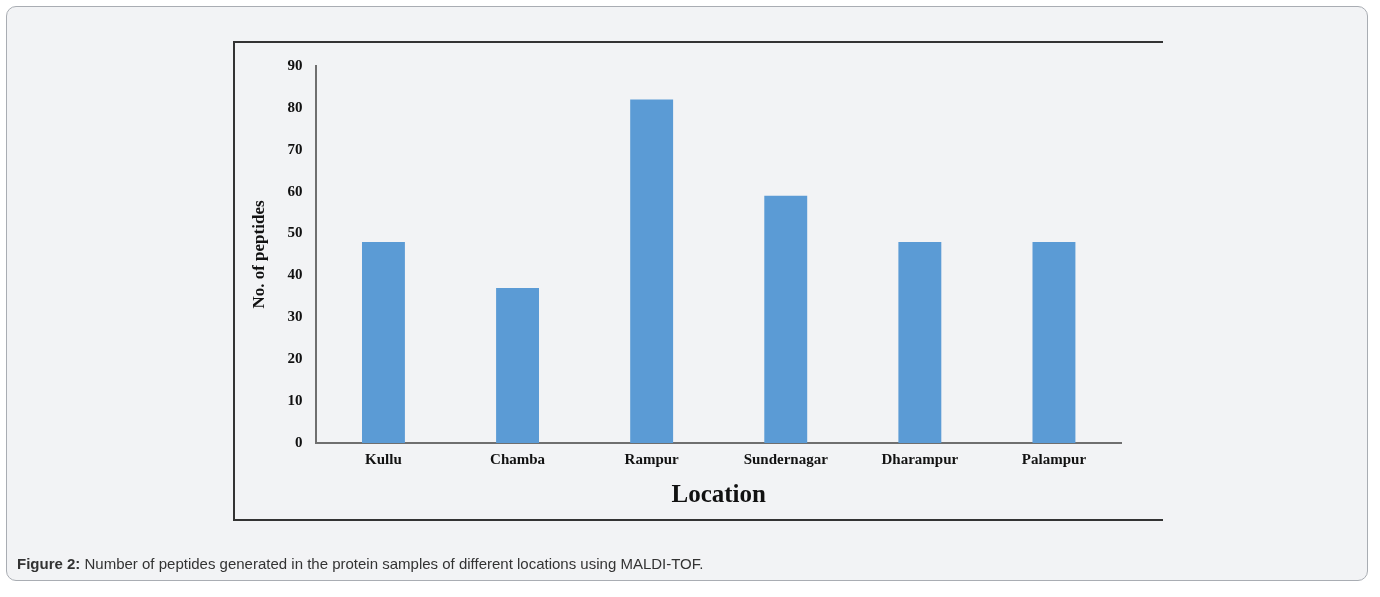  I want to click on x-tick-label: Kullu, so click(383, 458).